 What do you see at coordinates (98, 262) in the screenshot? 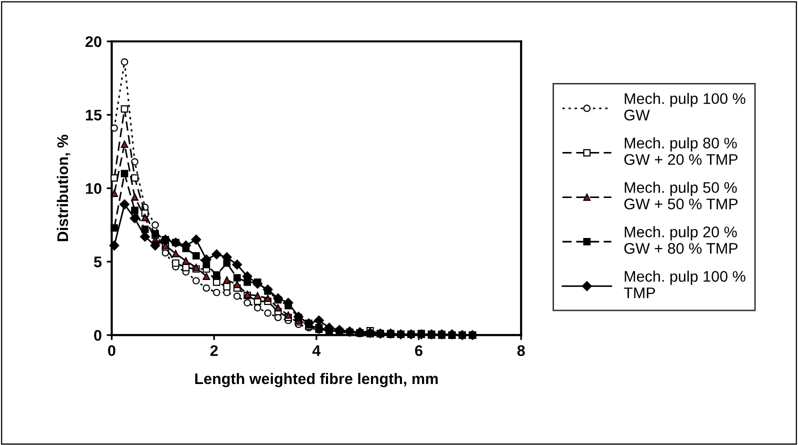
I see `y-tick-label: 5` at bounding box center [98, 262].